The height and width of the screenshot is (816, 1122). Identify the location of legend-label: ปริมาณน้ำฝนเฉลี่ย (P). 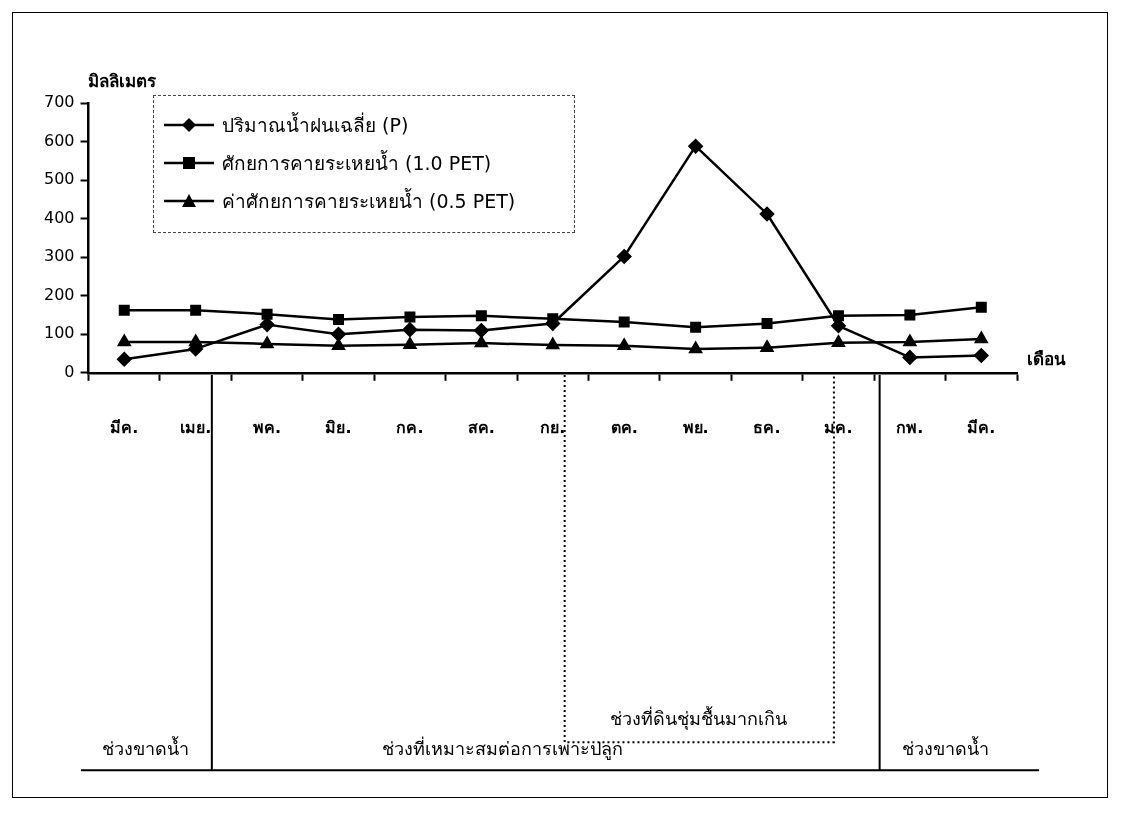
(315, 124).